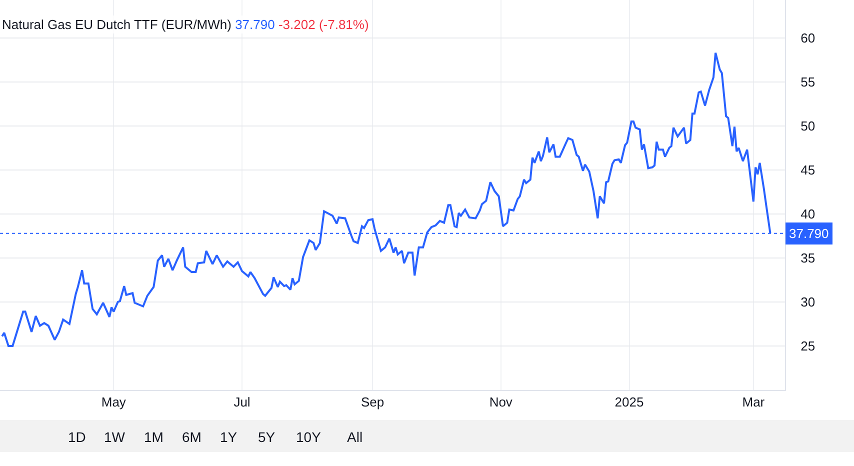  I want to click on text: 1M, so click(154, 437).